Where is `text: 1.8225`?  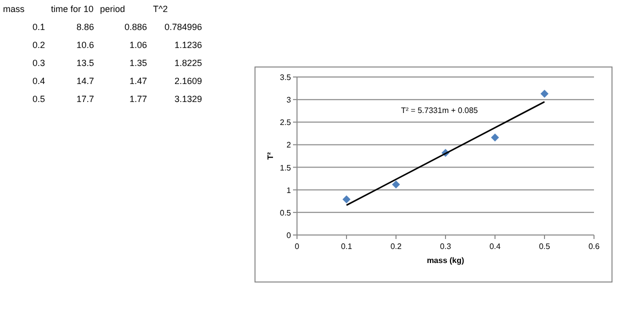 text: 1.8225 is located at coordinates (188, 63).